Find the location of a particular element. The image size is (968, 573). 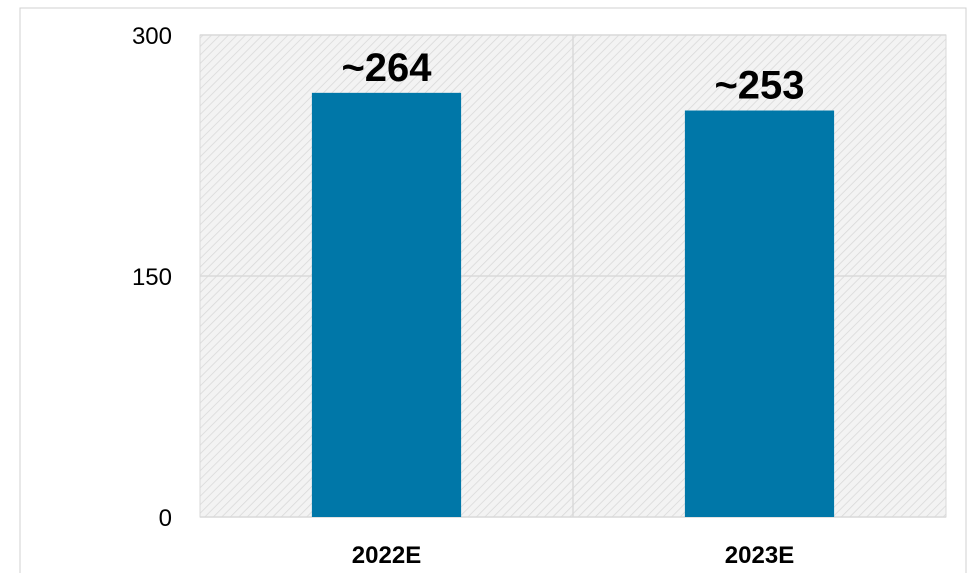

data-label-2023E: ~253 is located at coordinates (759, 86).